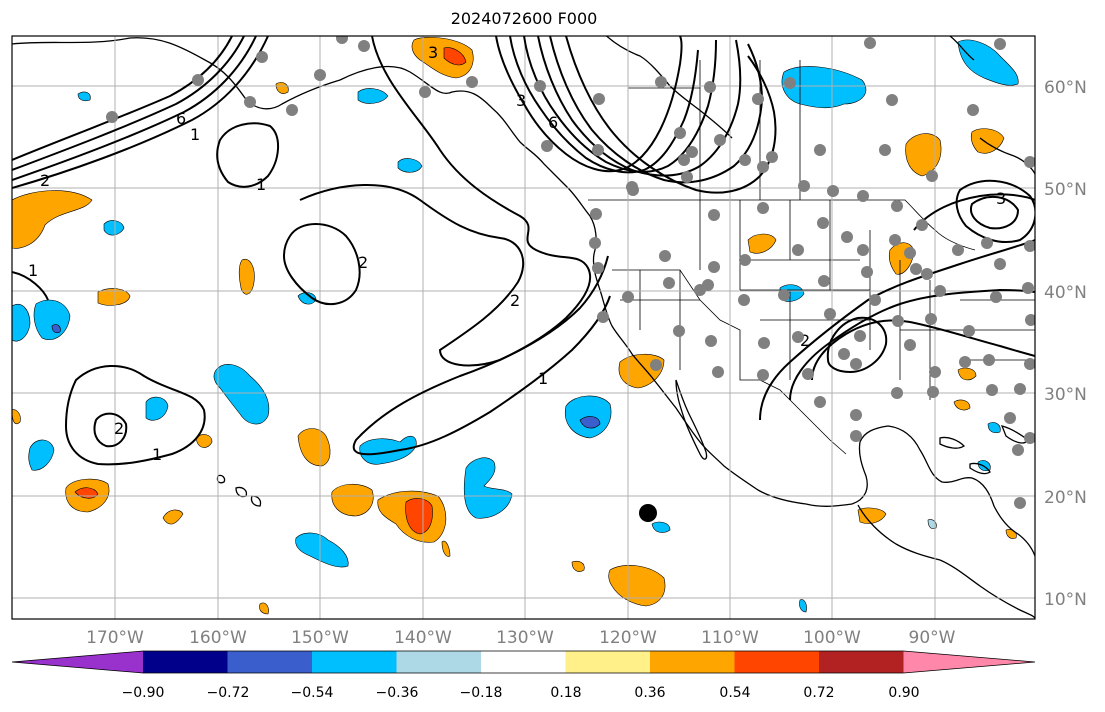  Describe the element at coordinates (481, 693) in the screenshot. I see `colorbar-tick-label: −0.18` at that location.